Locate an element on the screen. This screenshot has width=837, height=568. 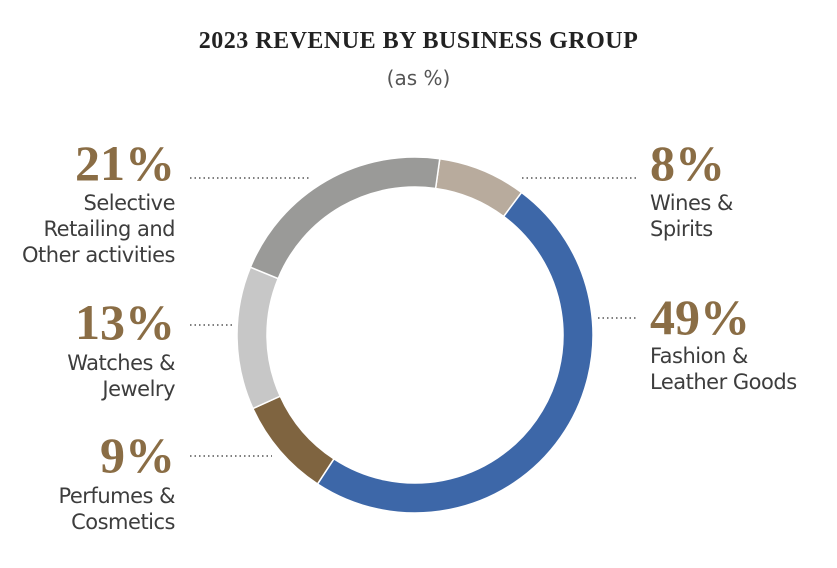
donut-slice-watches-jewelry is located at coordinates (259, 338).